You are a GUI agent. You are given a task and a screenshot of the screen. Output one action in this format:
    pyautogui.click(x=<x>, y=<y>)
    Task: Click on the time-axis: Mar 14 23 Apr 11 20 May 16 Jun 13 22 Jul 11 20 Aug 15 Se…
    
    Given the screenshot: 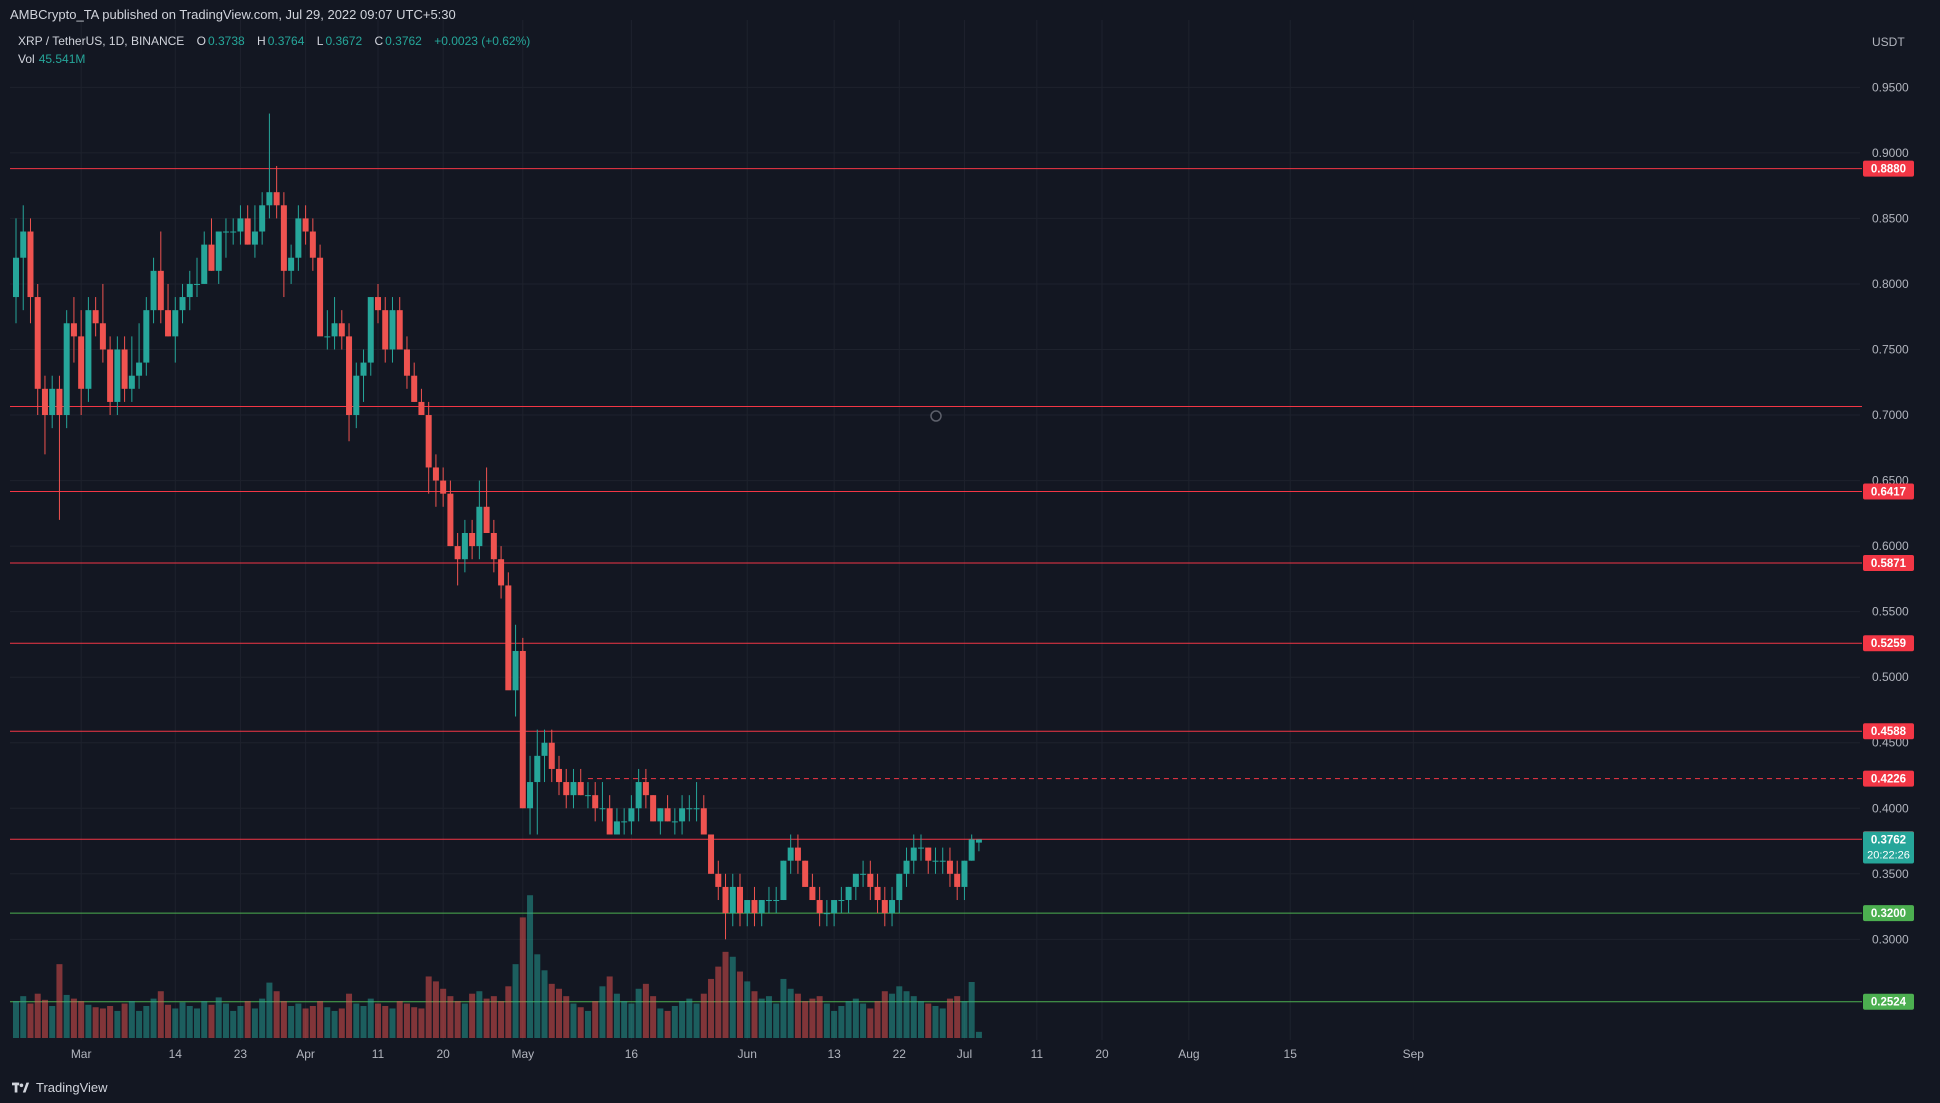 What is the action you would take?
    pyautogui.click(x=747, y=1054)
    